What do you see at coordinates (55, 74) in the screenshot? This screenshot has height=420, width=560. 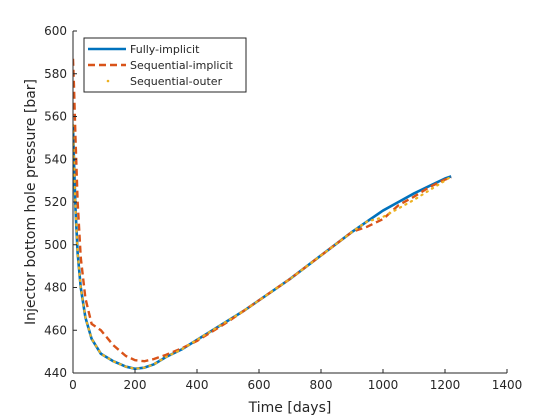 I see `y-tick-label: 580` at bounding box center [55, 74].